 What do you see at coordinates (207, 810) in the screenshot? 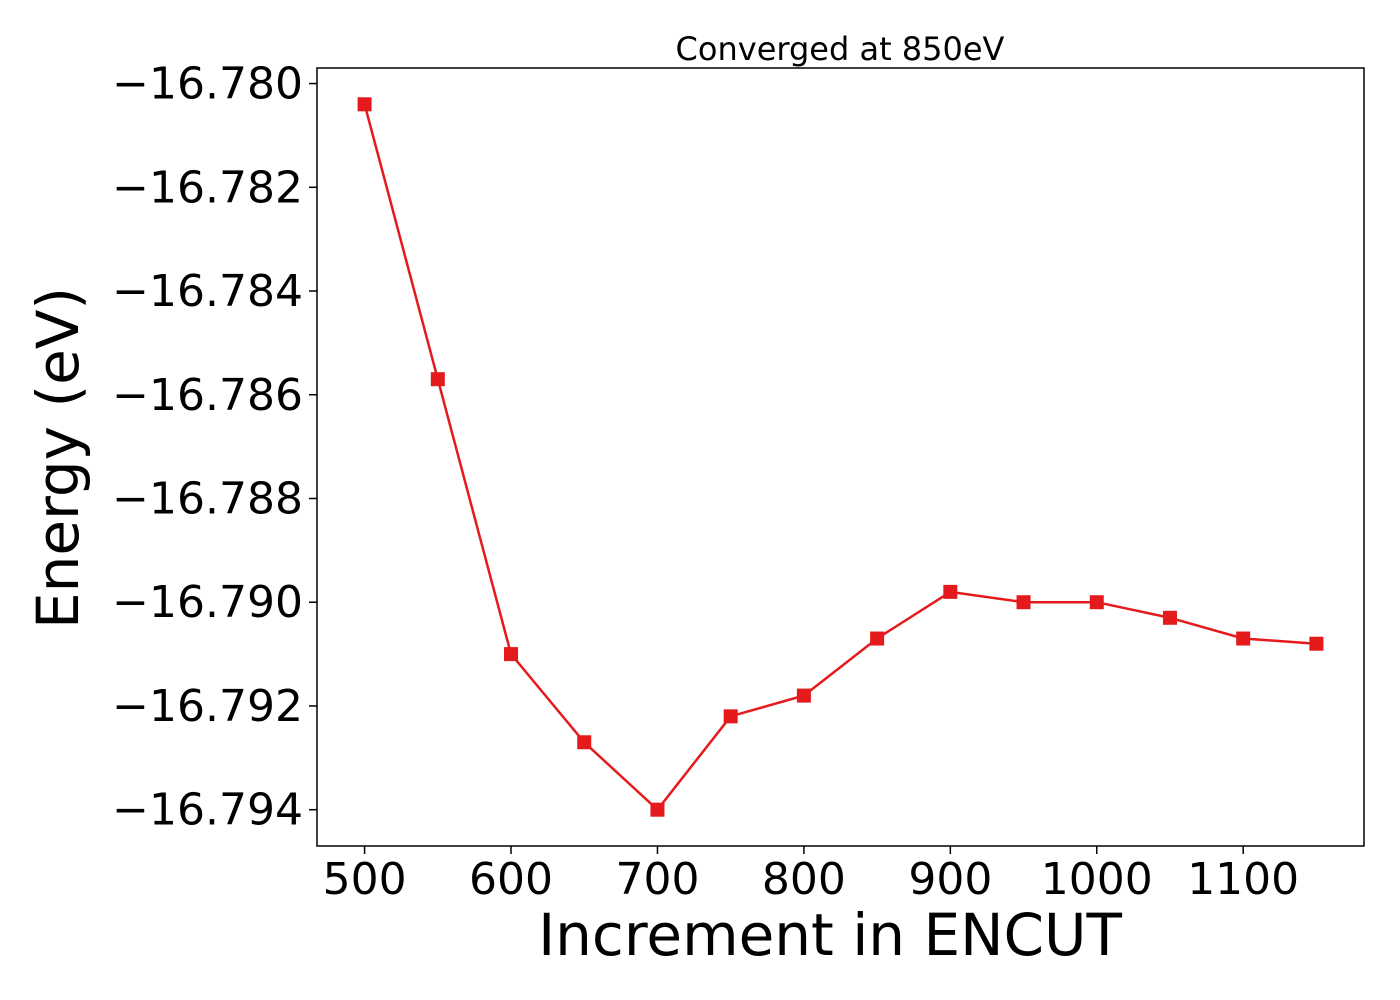
I see `y-tick-label: −16.794` at bounding box center [207, 810].